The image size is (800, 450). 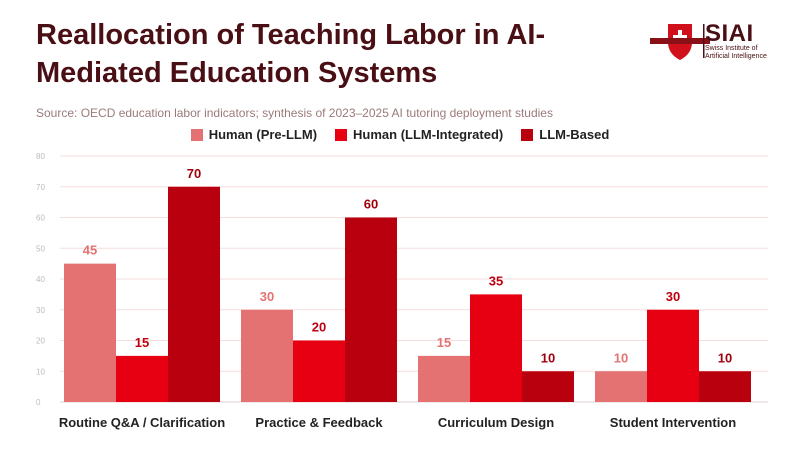 I want to click on y-tick-label-5: 50, so click(x=40, y=248).